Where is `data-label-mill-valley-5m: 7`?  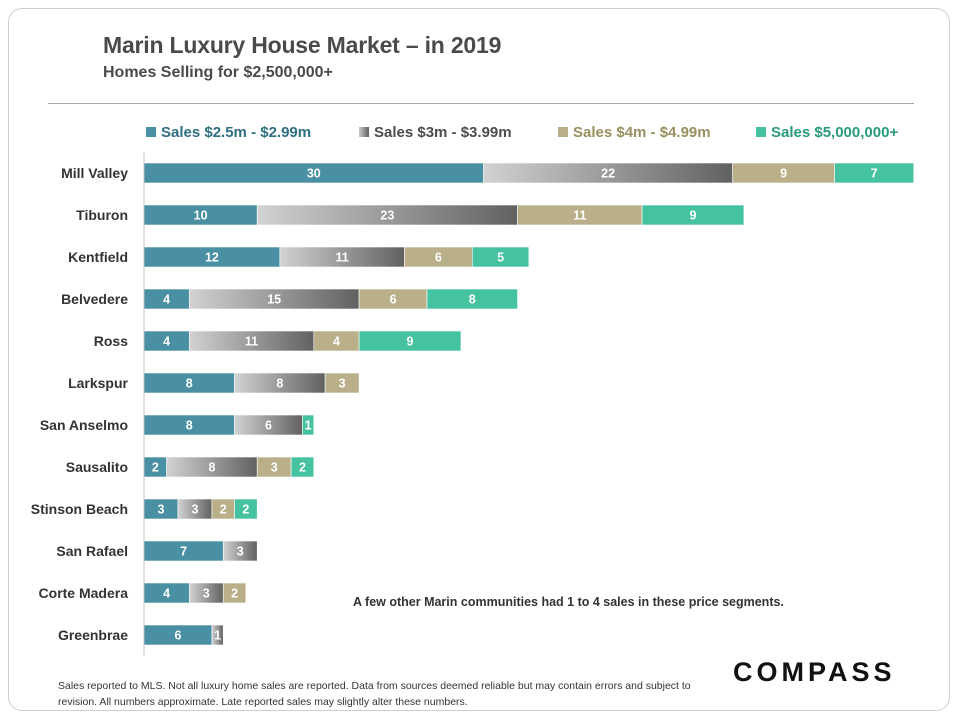
data-label-mill-valley-5m: 7 is located at coordinates (874, 174).